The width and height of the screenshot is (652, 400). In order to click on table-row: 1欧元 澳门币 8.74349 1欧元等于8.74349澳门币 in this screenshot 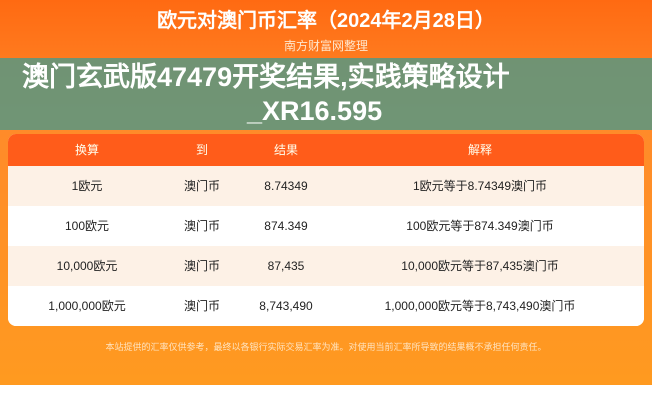, I will do `click(326, 186)`.